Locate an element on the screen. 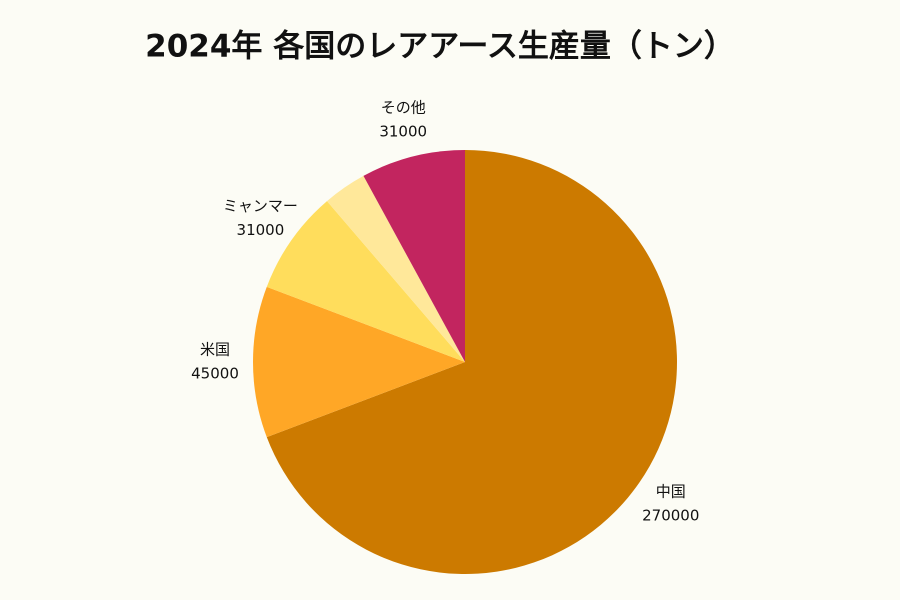 The width and height of the screenshot is (900, 600). slice-label: 米国 is located at coordinates (215, 350).